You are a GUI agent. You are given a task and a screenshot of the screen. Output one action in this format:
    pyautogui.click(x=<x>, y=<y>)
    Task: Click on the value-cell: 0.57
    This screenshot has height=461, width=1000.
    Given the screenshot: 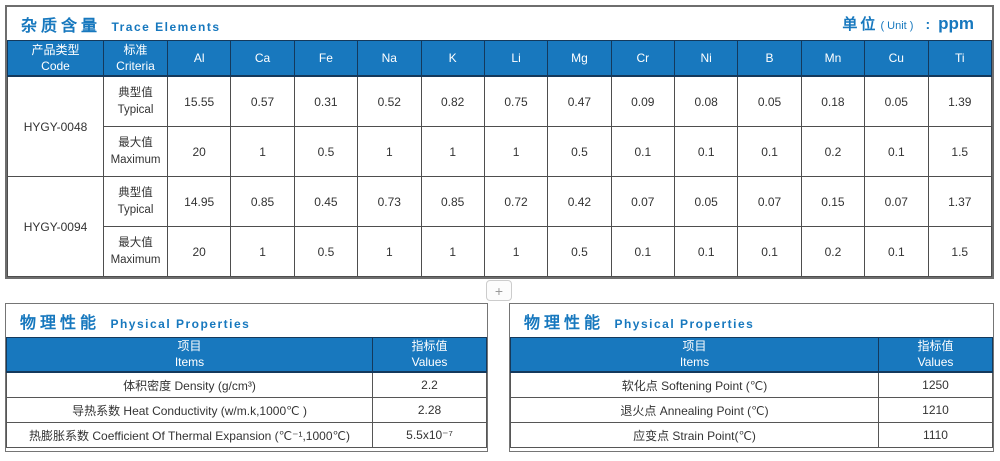 What is the action you would take?
    pyautogui.click(x=262, y=101)
    